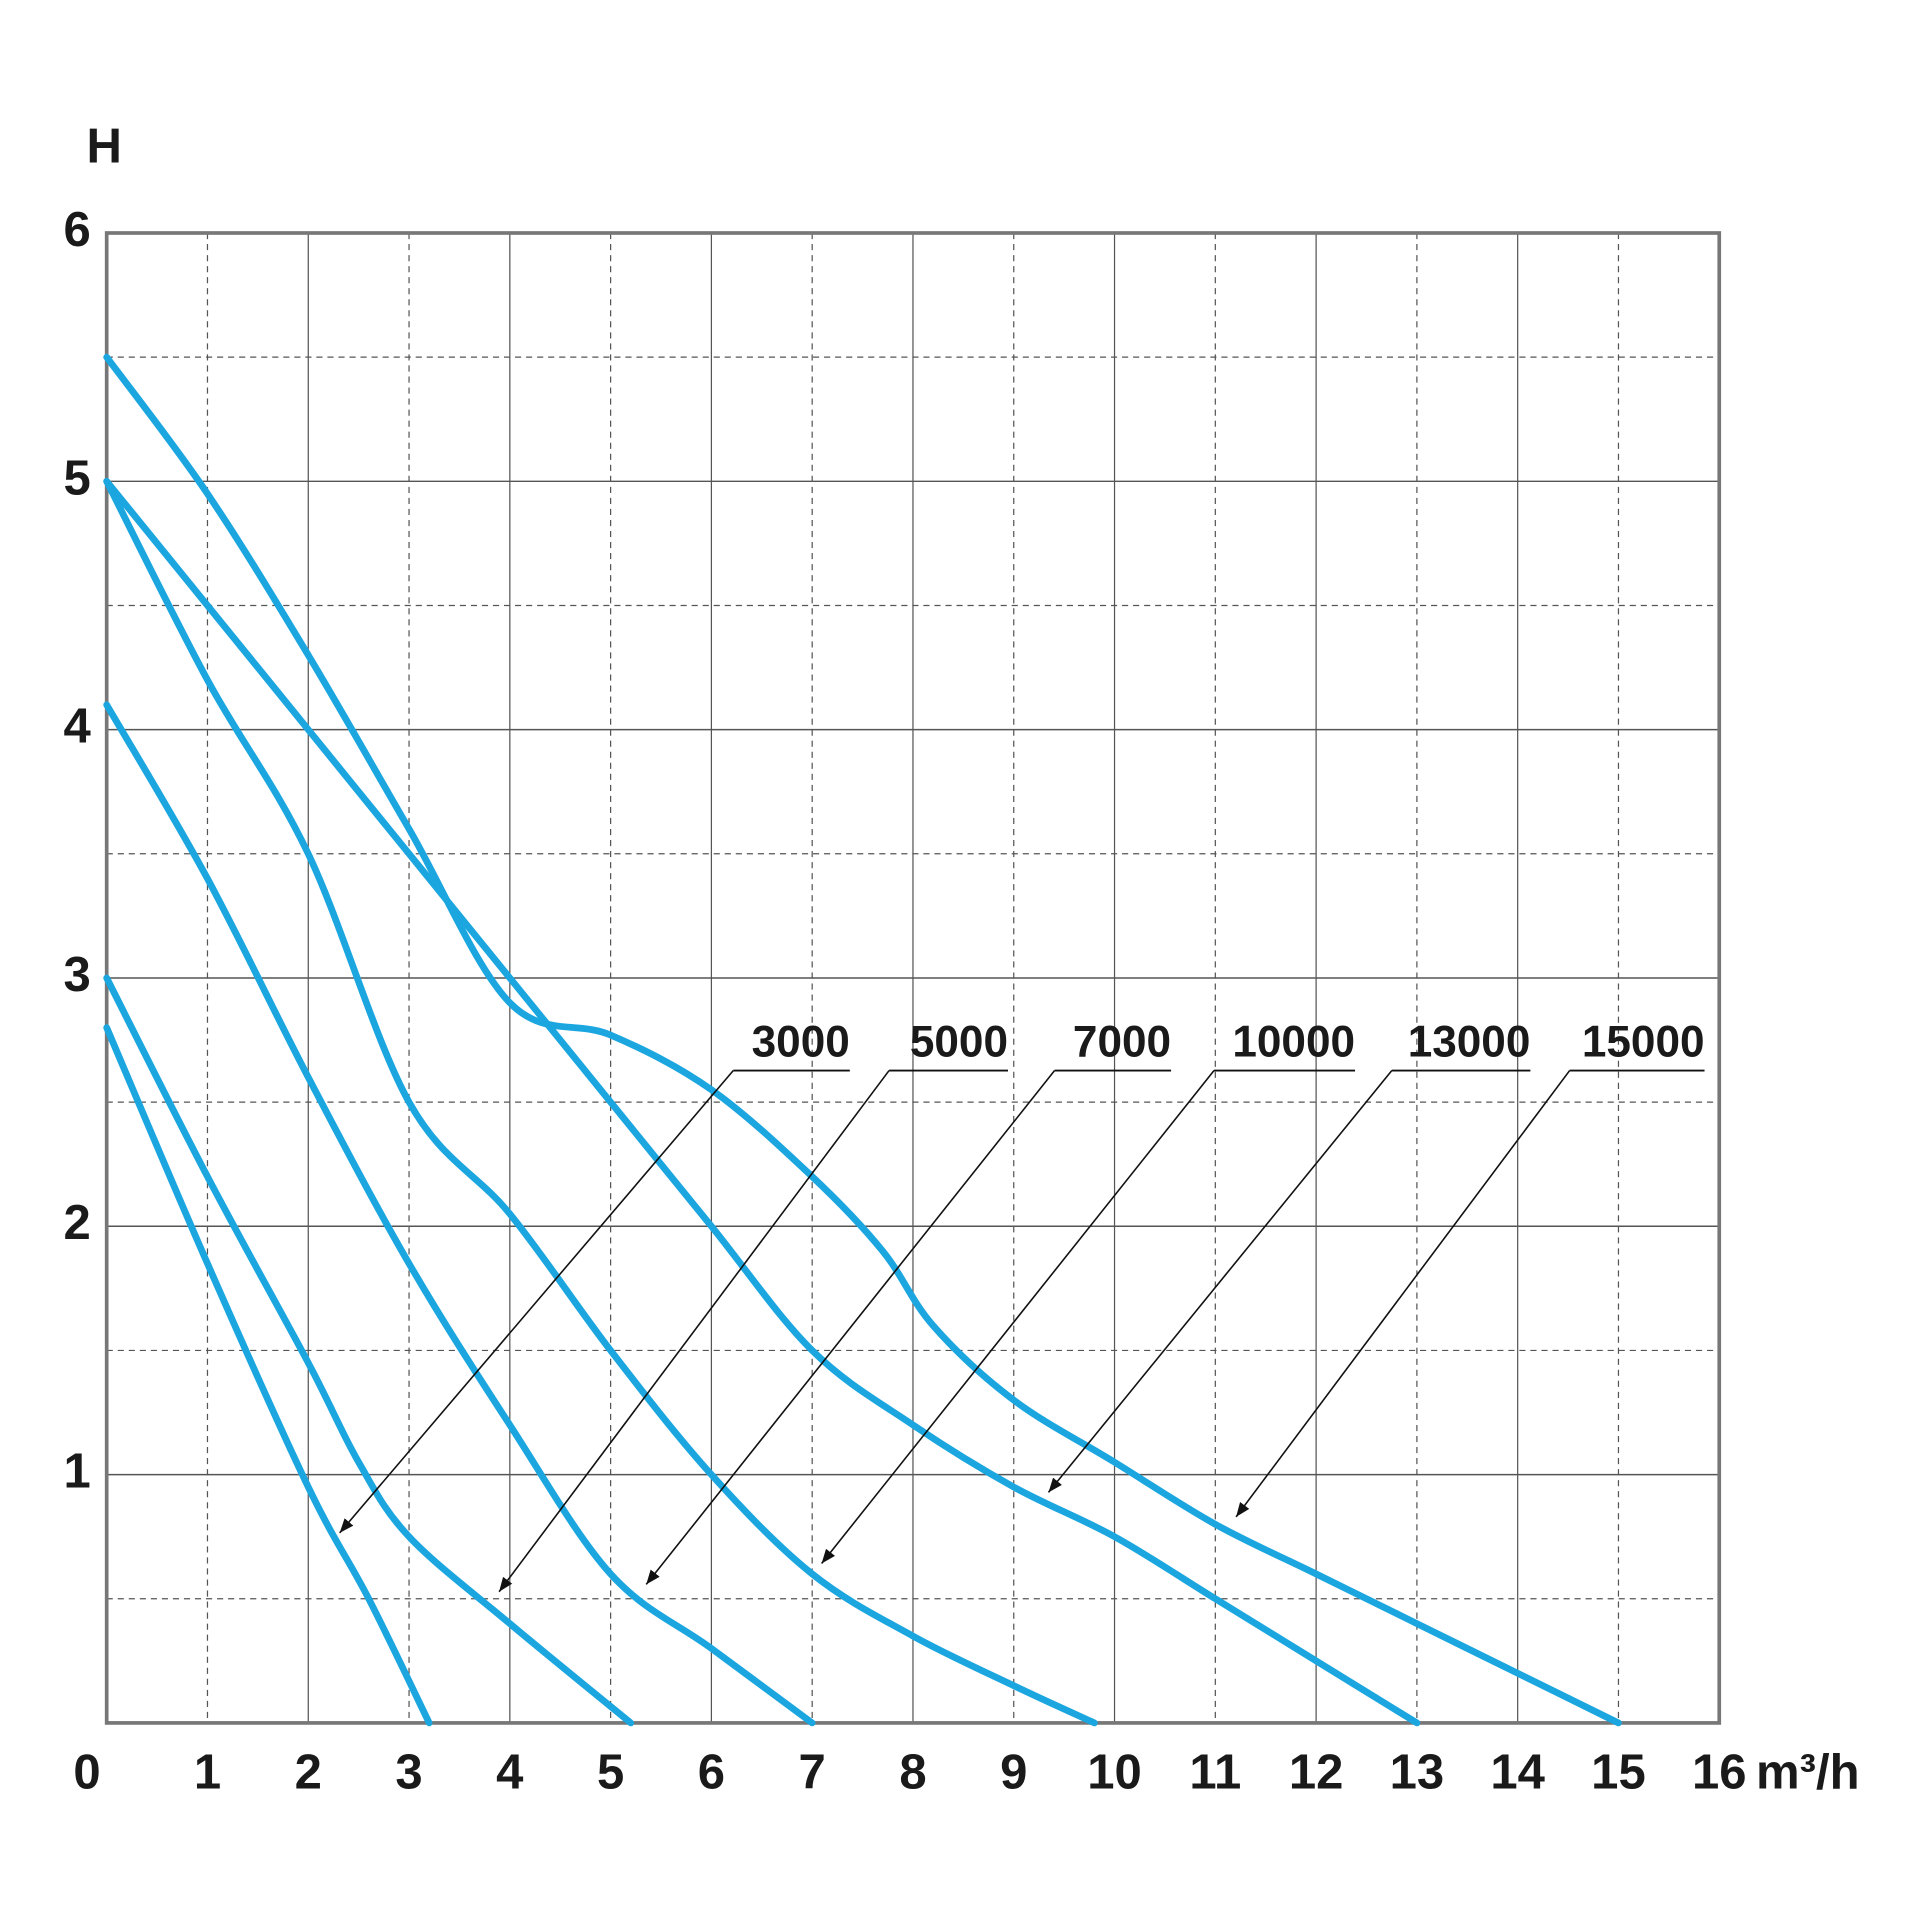 The width and height of the screenshot is (1913, 1913). What do you see at coordinates (1122, 1041) in the screenshot?
I see `series-label: 7000` at bounding box center [1122, 1041].